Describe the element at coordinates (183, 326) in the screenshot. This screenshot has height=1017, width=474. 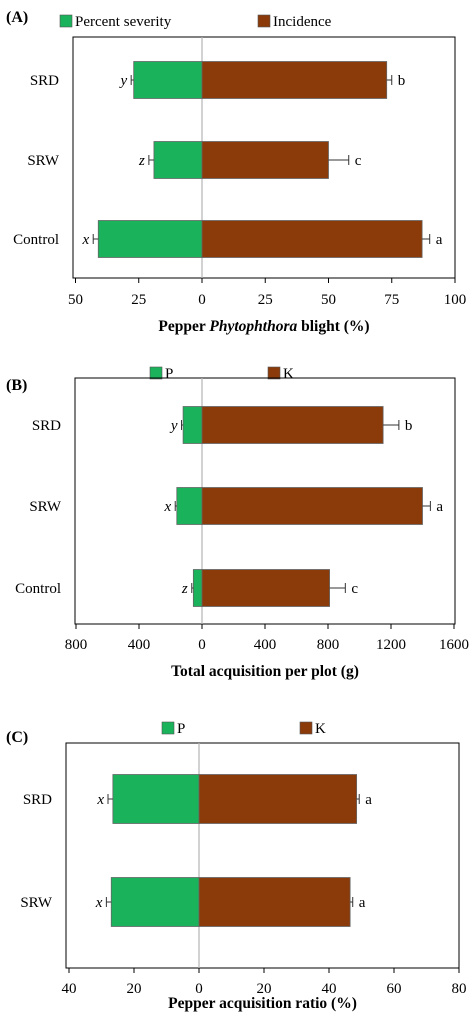
I see `panel-a-x-axis-title-part-0: Pepper` at that location.